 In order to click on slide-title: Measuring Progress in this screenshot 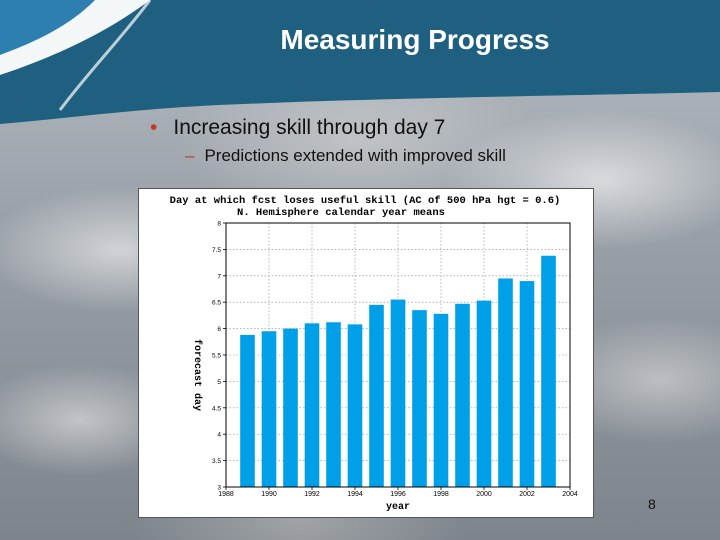, I will do `click(415, 39)`.